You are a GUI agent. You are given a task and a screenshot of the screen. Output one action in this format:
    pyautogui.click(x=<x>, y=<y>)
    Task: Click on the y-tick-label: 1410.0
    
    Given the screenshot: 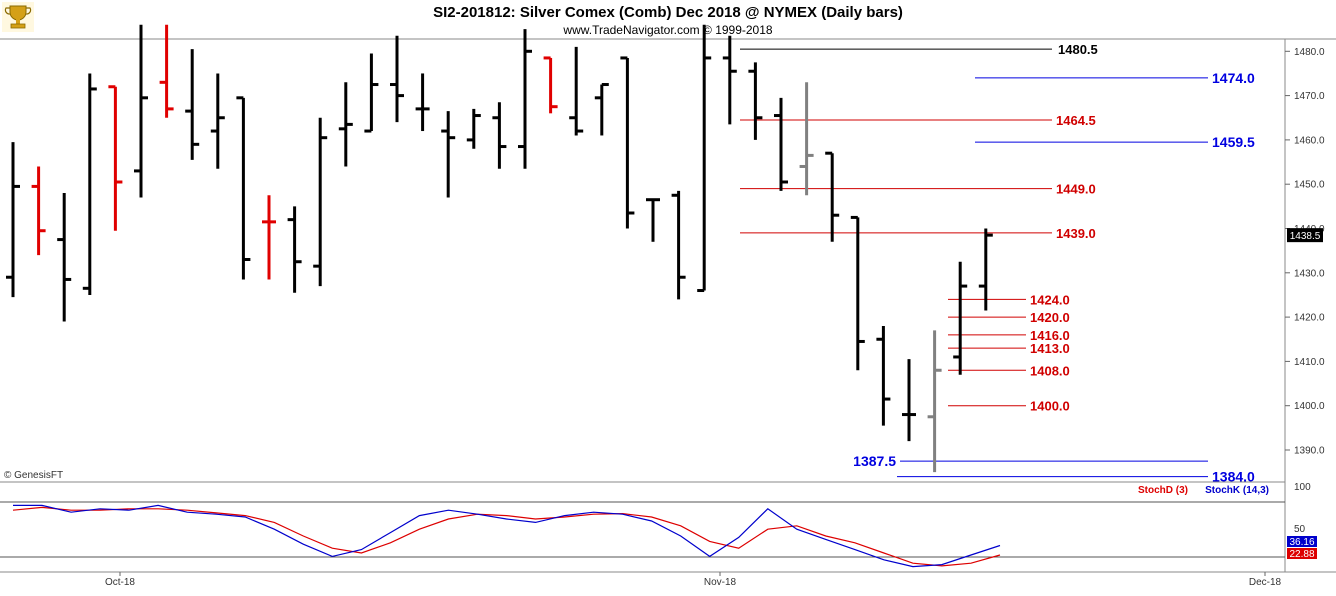 What is the action you would take?
    pyautogui.click(x=1309, y=362)
    